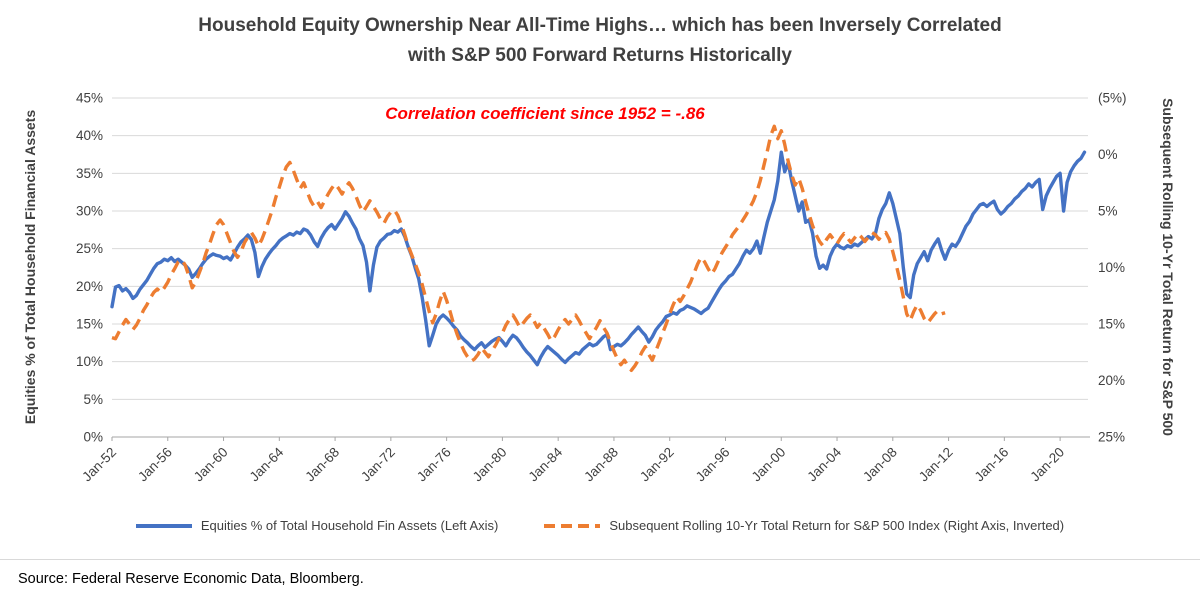 This screenshot has width=1200, height=601. I want to click on orange-dashed-line-swatch, so click(572, 525).